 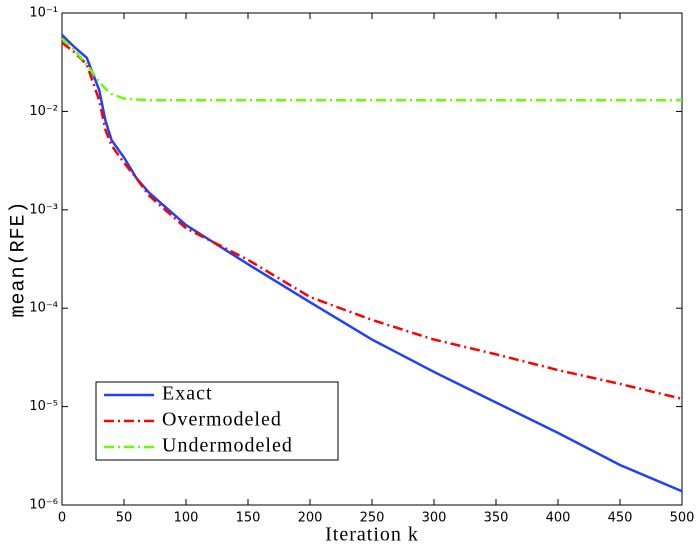 What do you see at coordinates (43, 111) in the screenshot?
I see `y-tick-label: 10⁻²` at bounding box center [43, 111].